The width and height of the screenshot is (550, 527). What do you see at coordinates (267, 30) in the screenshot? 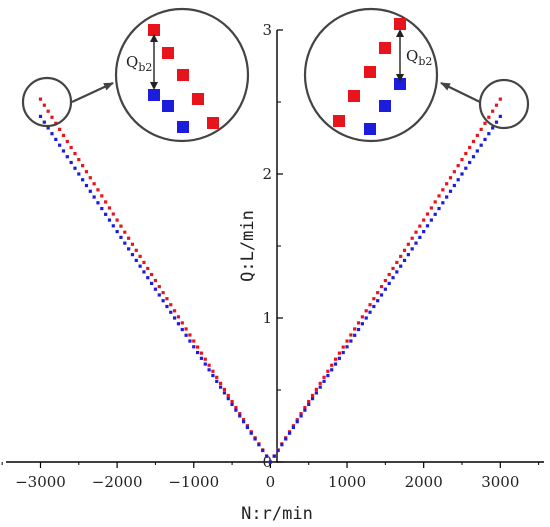
I see `y-tick-label: 3` at bounding box center [267, 30].